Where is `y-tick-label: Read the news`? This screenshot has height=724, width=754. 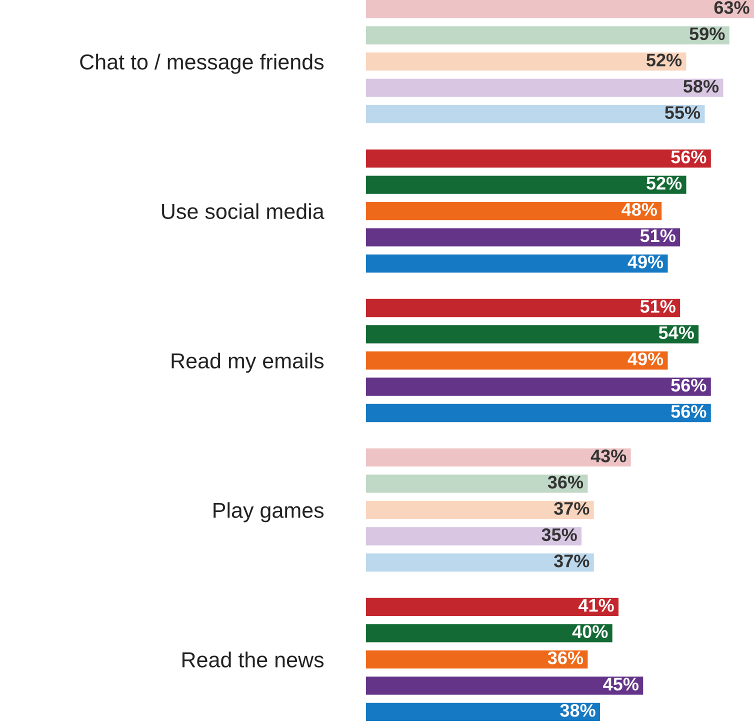 y-tick-label: Read the news is located at coordinates (253, 660).